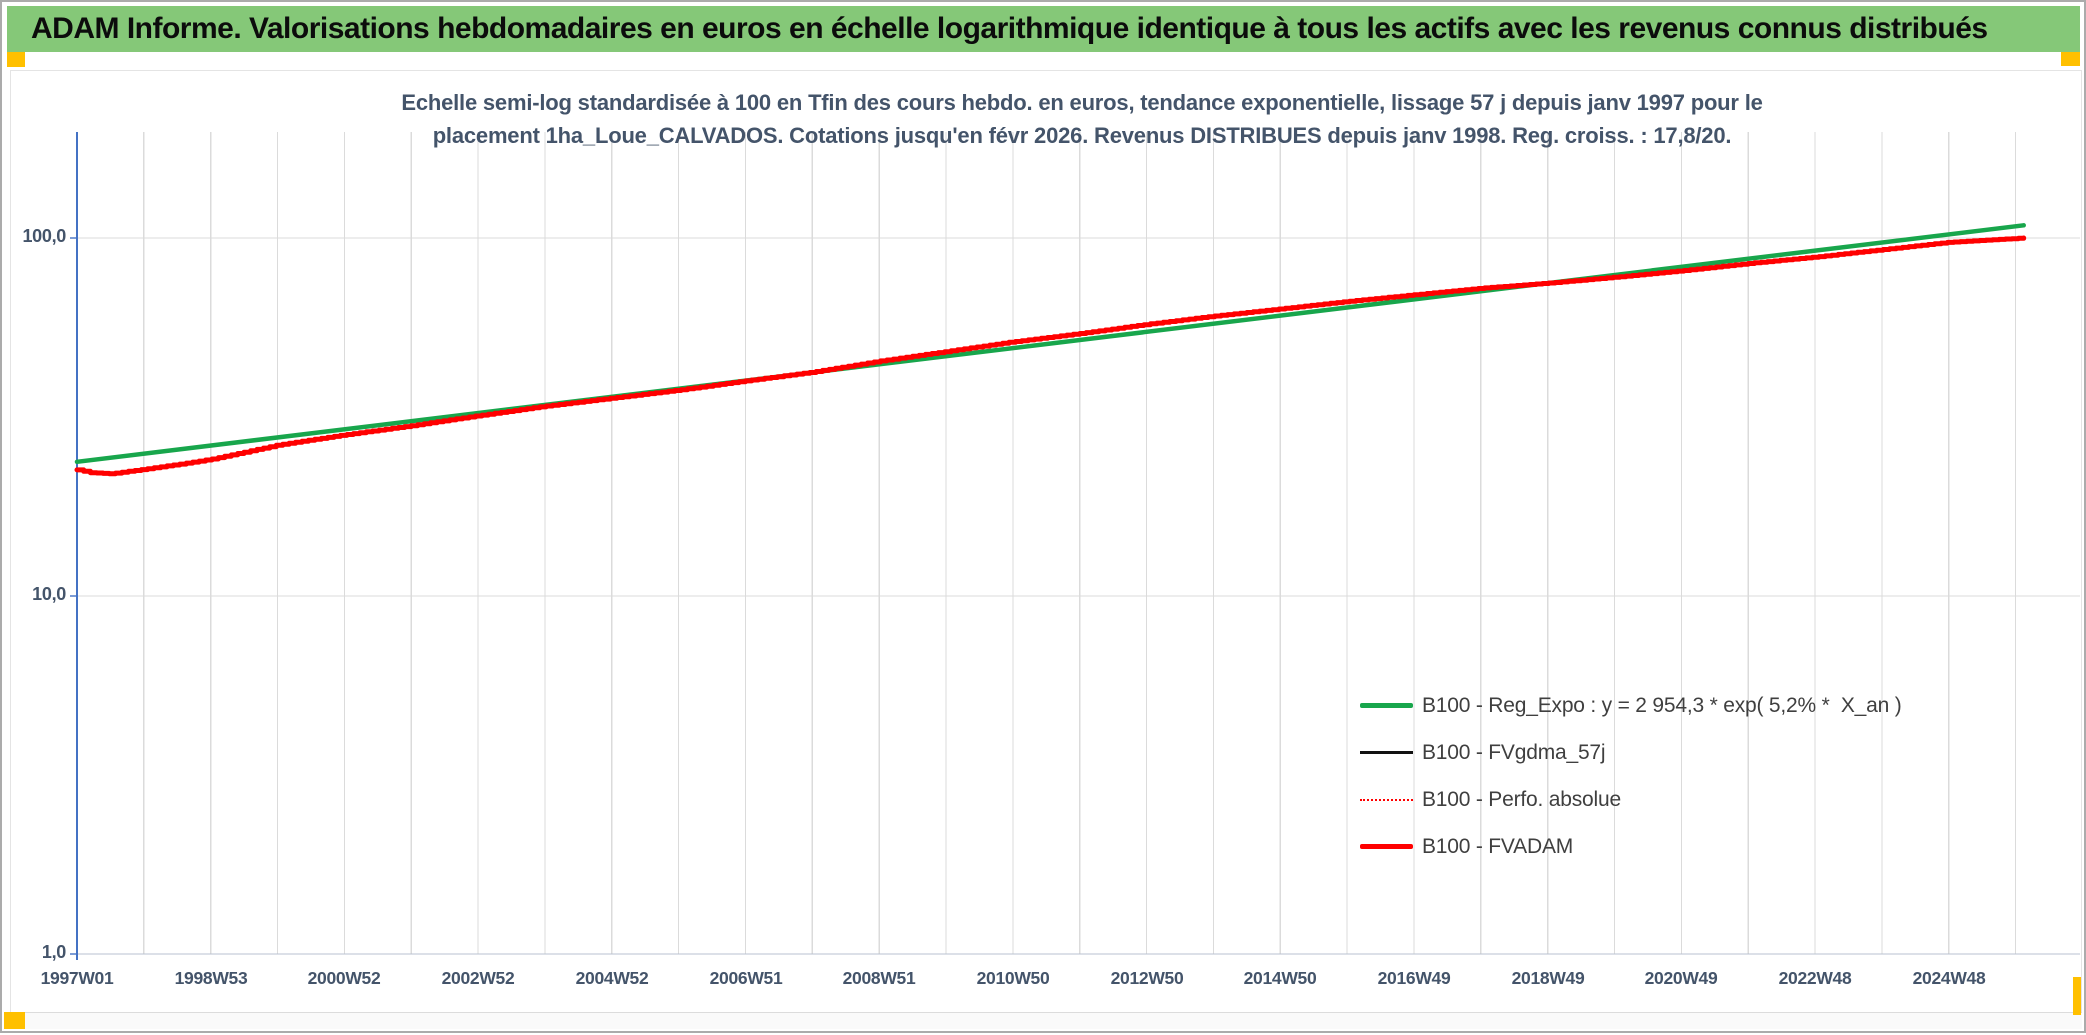  Describe the element at coordinates (1631, 799) in the screenshot. I see `legend-item-perfo-absolue: B100 - Perfo. absolue` at that location.